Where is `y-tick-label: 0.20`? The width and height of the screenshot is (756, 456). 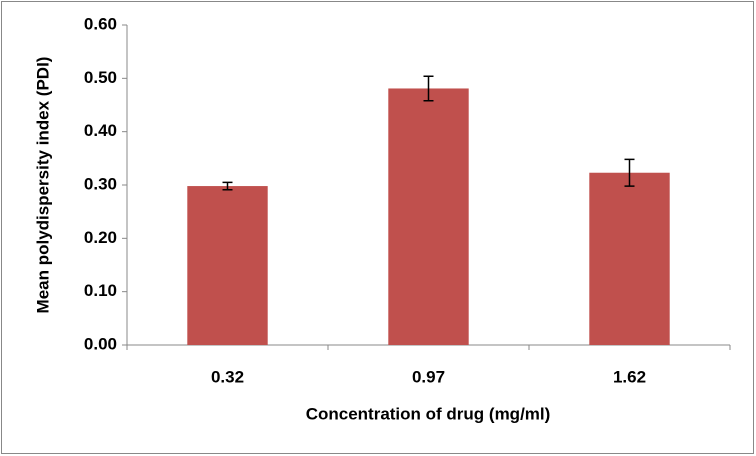 y-tick-label: 0.20 is located at coordinates (100, 237).